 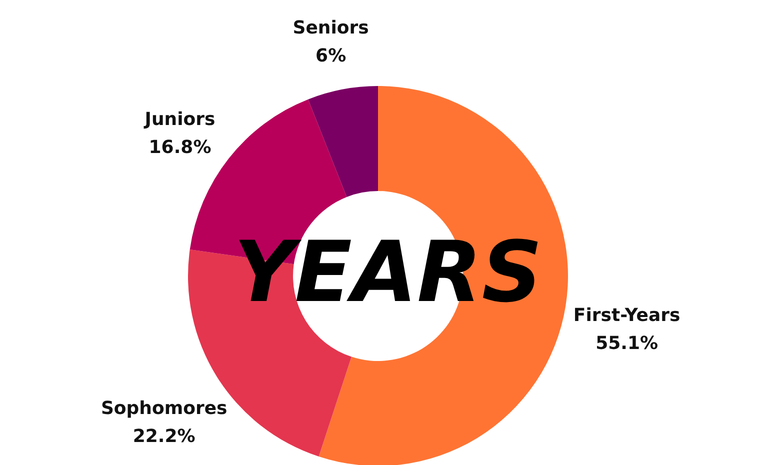 I want to click on donut-slice, so click(x=343, y=141).